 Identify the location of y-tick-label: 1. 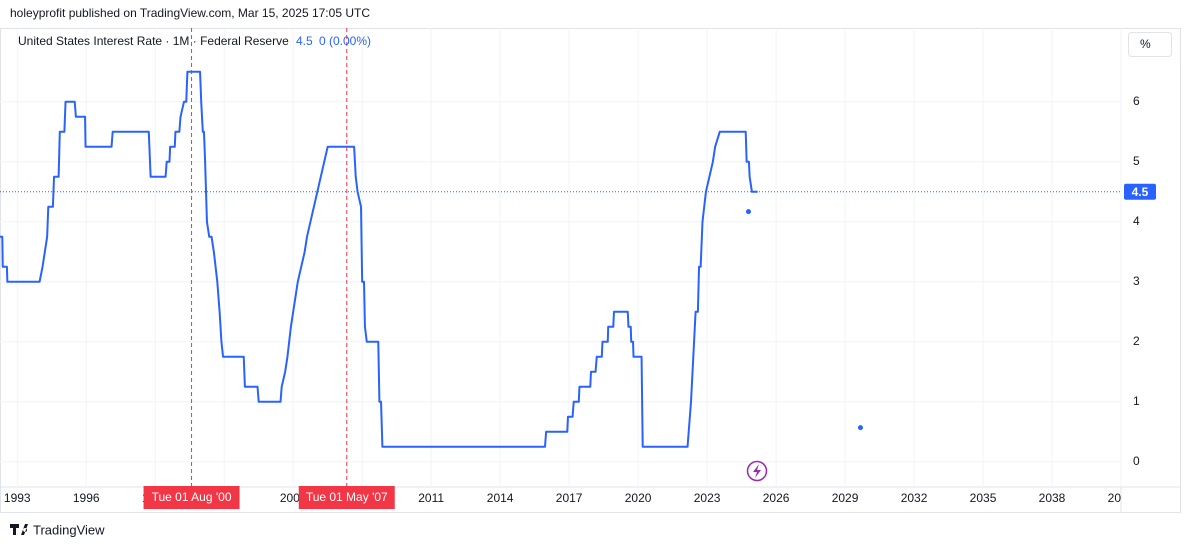
(1136, 401).